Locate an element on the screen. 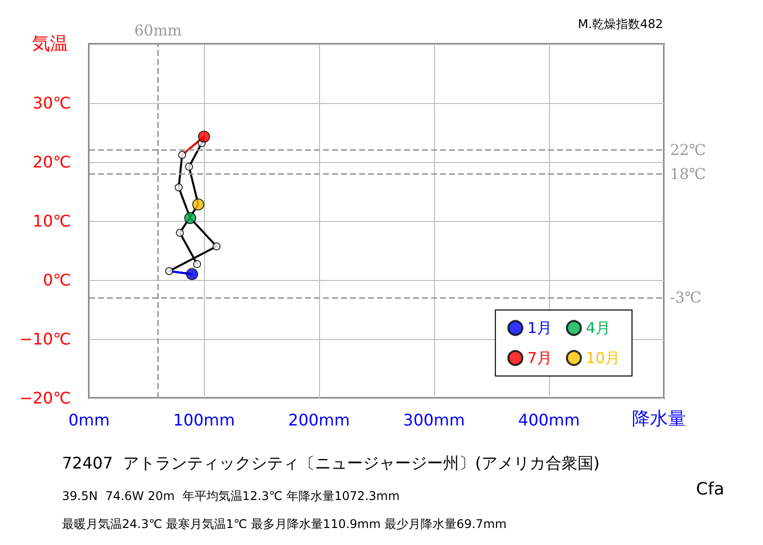  text: M.乾燥指数482 is located at coordinates (621, 24).